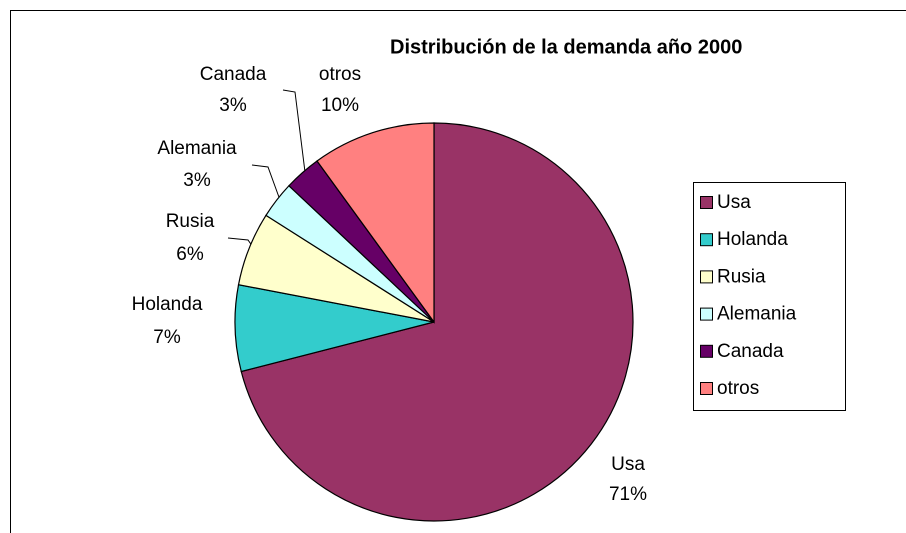 The image size is (906, 533). What do you see at coordinates (340, 105) in the screenshot?
I see `data-label-value: 10%` at bounding box center [340, 105].